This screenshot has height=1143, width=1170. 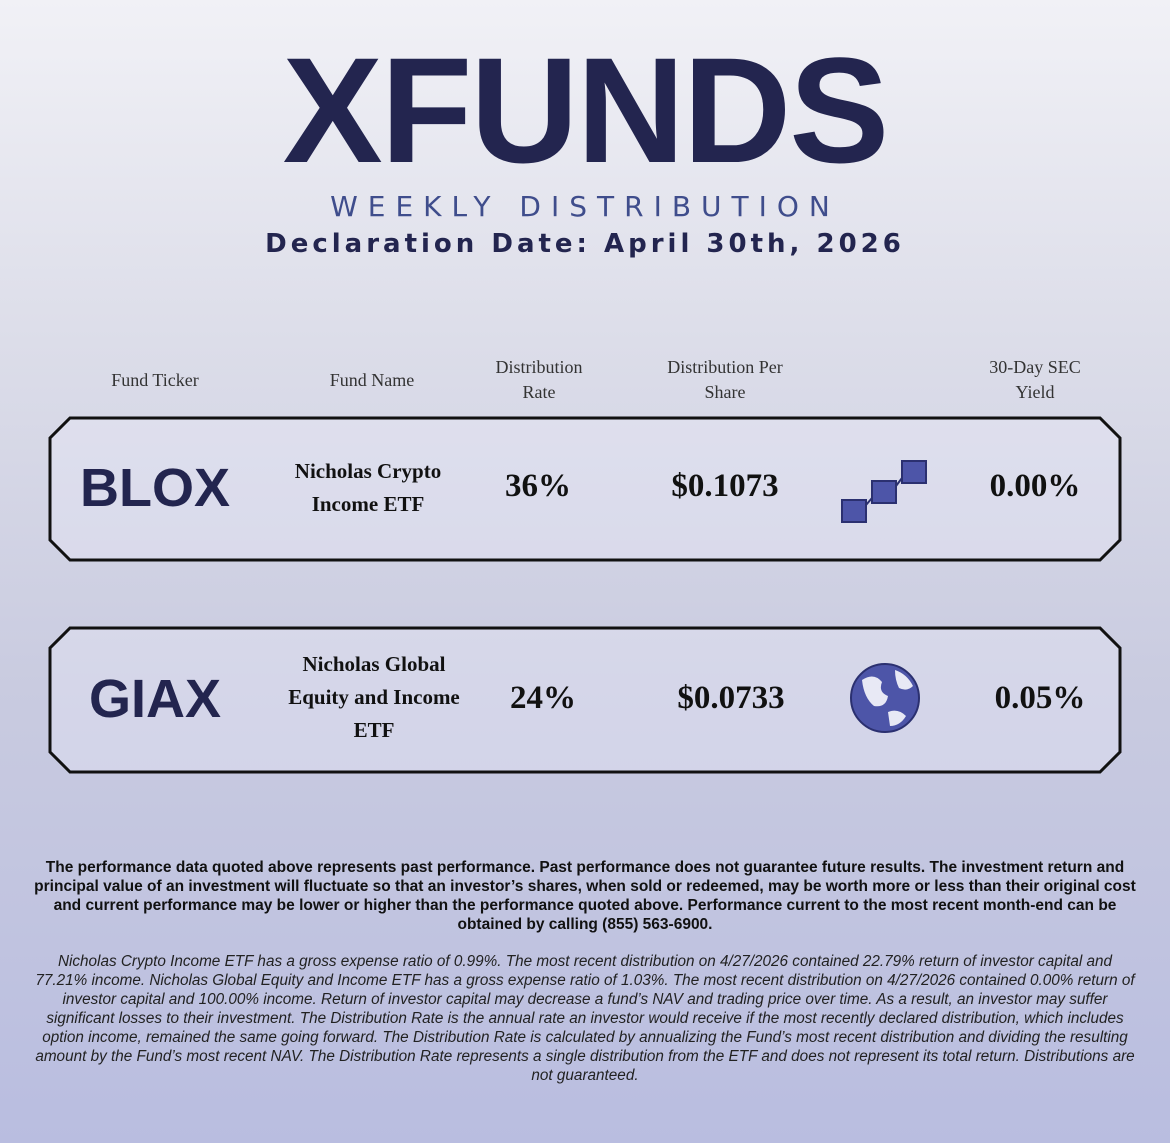 I want to click on title: WEEKLY DISTRIBUTION, so click(x=585, y=206).